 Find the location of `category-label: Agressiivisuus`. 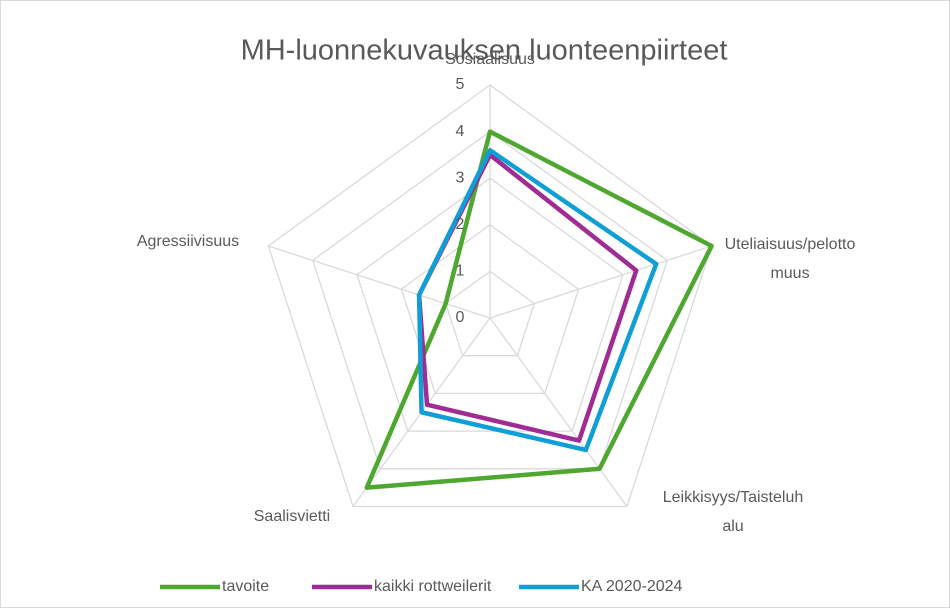

category-label: Agressiivisuus is located at coordinates (188, 241).